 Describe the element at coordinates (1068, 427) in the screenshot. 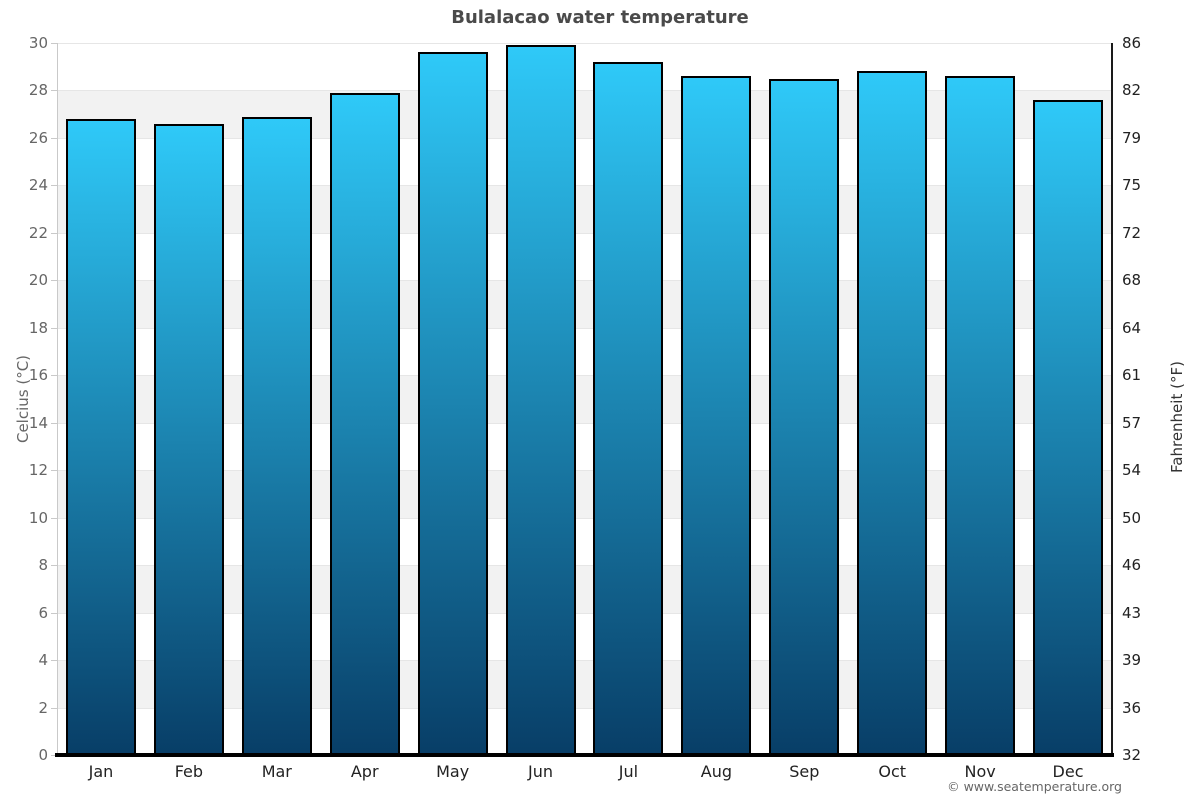

I see `bar-dec` at that location.